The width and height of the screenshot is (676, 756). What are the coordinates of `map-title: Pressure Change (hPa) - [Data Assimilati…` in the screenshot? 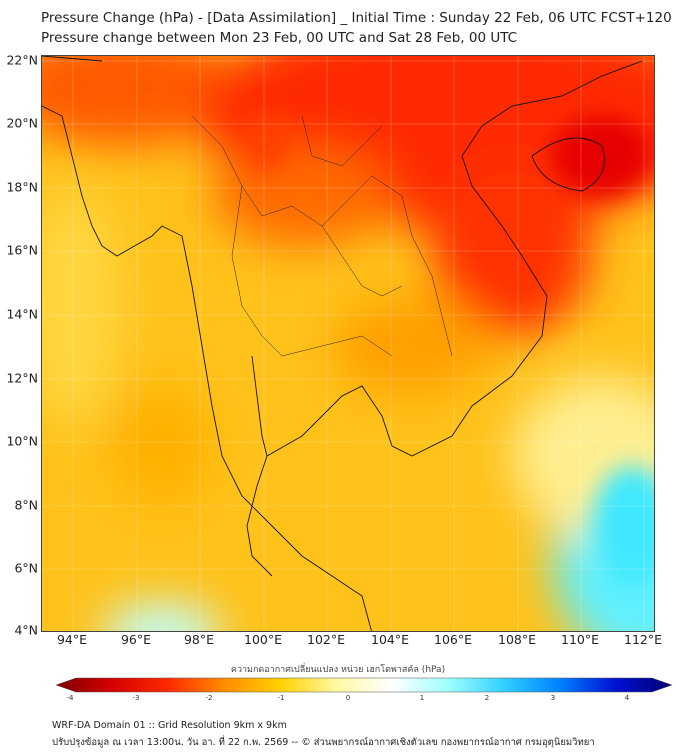 It's located at (356, 18).